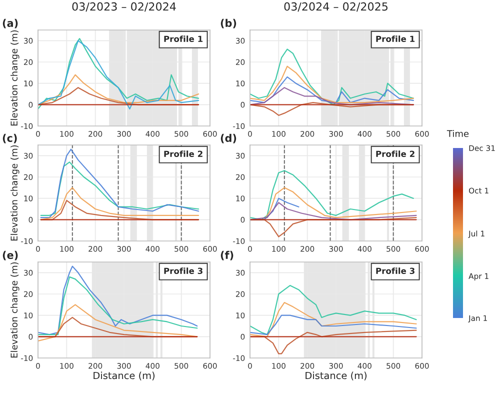  Describe the element at coordinates (228, 23) in the screenshot. I see `text: (b)` at that location.